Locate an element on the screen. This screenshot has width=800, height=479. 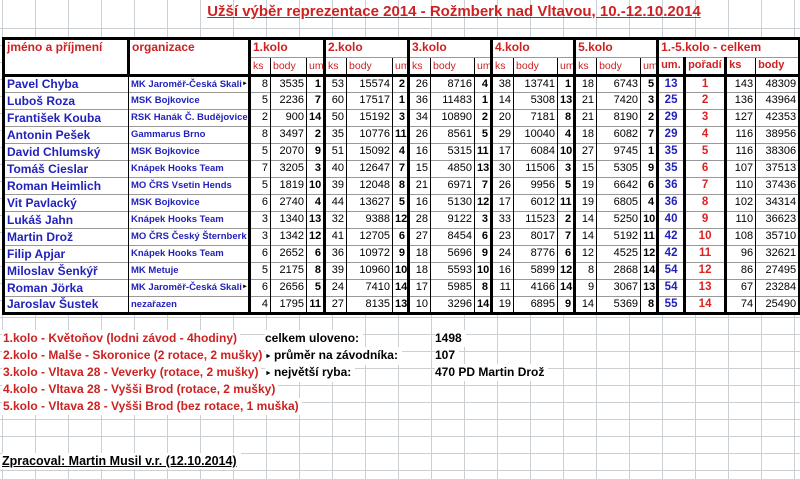
cell-r4-ks: 23 is located at coordinates (502, 237).